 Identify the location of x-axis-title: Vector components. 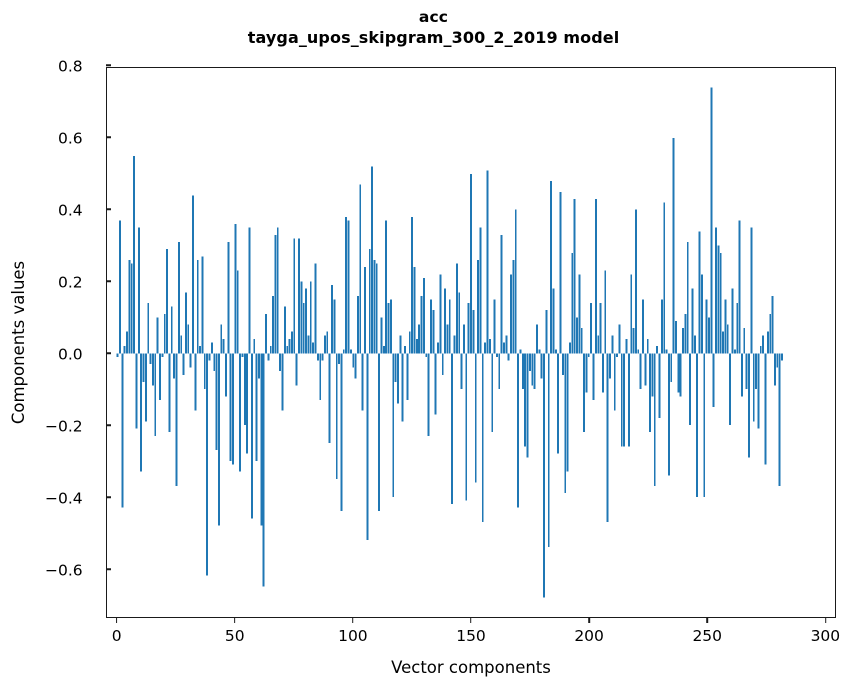
(471, 667).